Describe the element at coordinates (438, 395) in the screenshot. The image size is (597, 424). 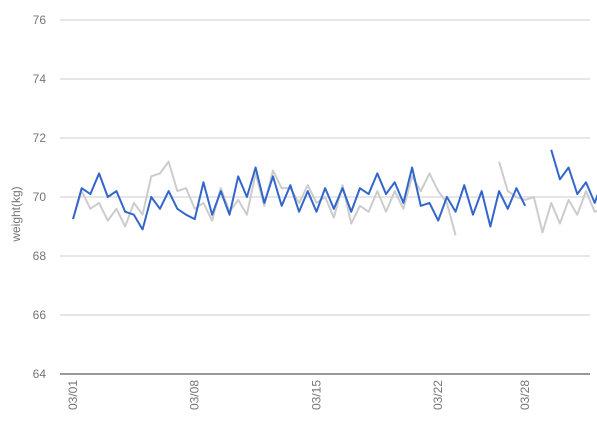
I see `x-tick-label: 03/22` at that location.